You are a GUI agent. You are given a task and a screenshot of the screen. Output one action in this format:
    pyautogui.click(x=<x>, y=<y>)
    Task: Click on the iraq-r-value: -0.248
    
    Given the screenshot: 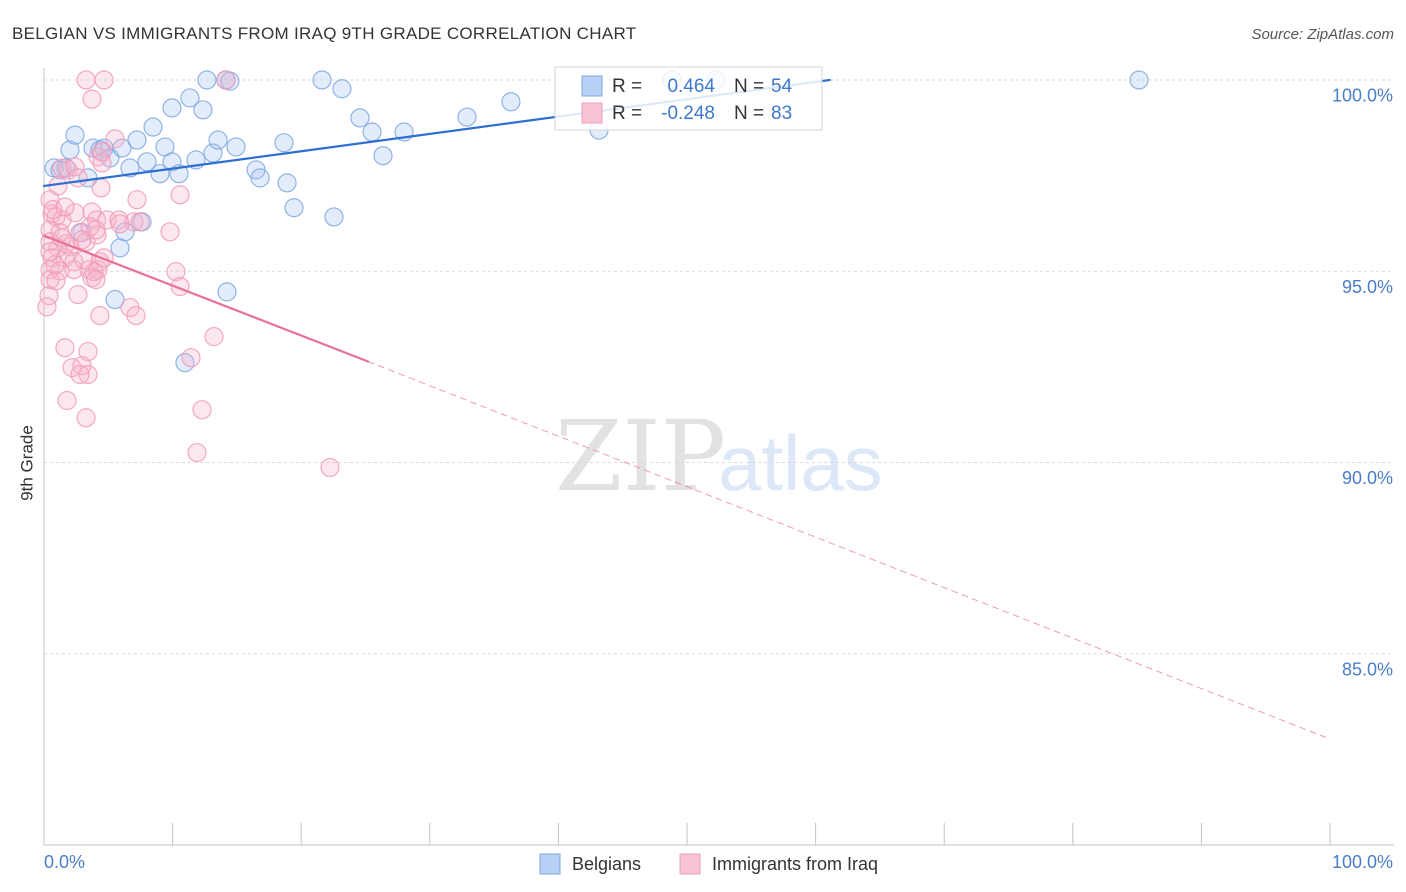 What is the action you would take?
    pyautogui.click(x=688, y=113)
    